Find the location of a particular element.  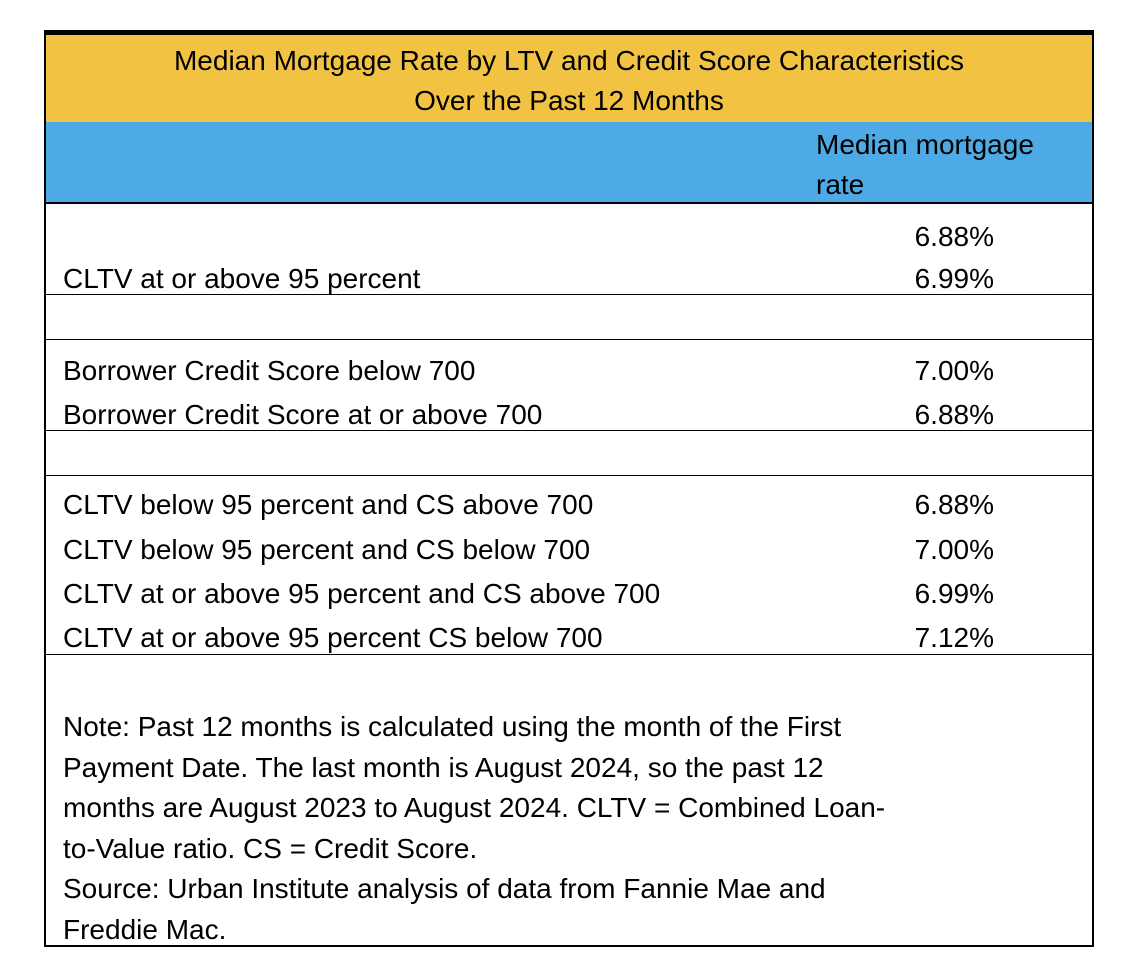

table-row: 6.88% is located at coordinates (569, 237).